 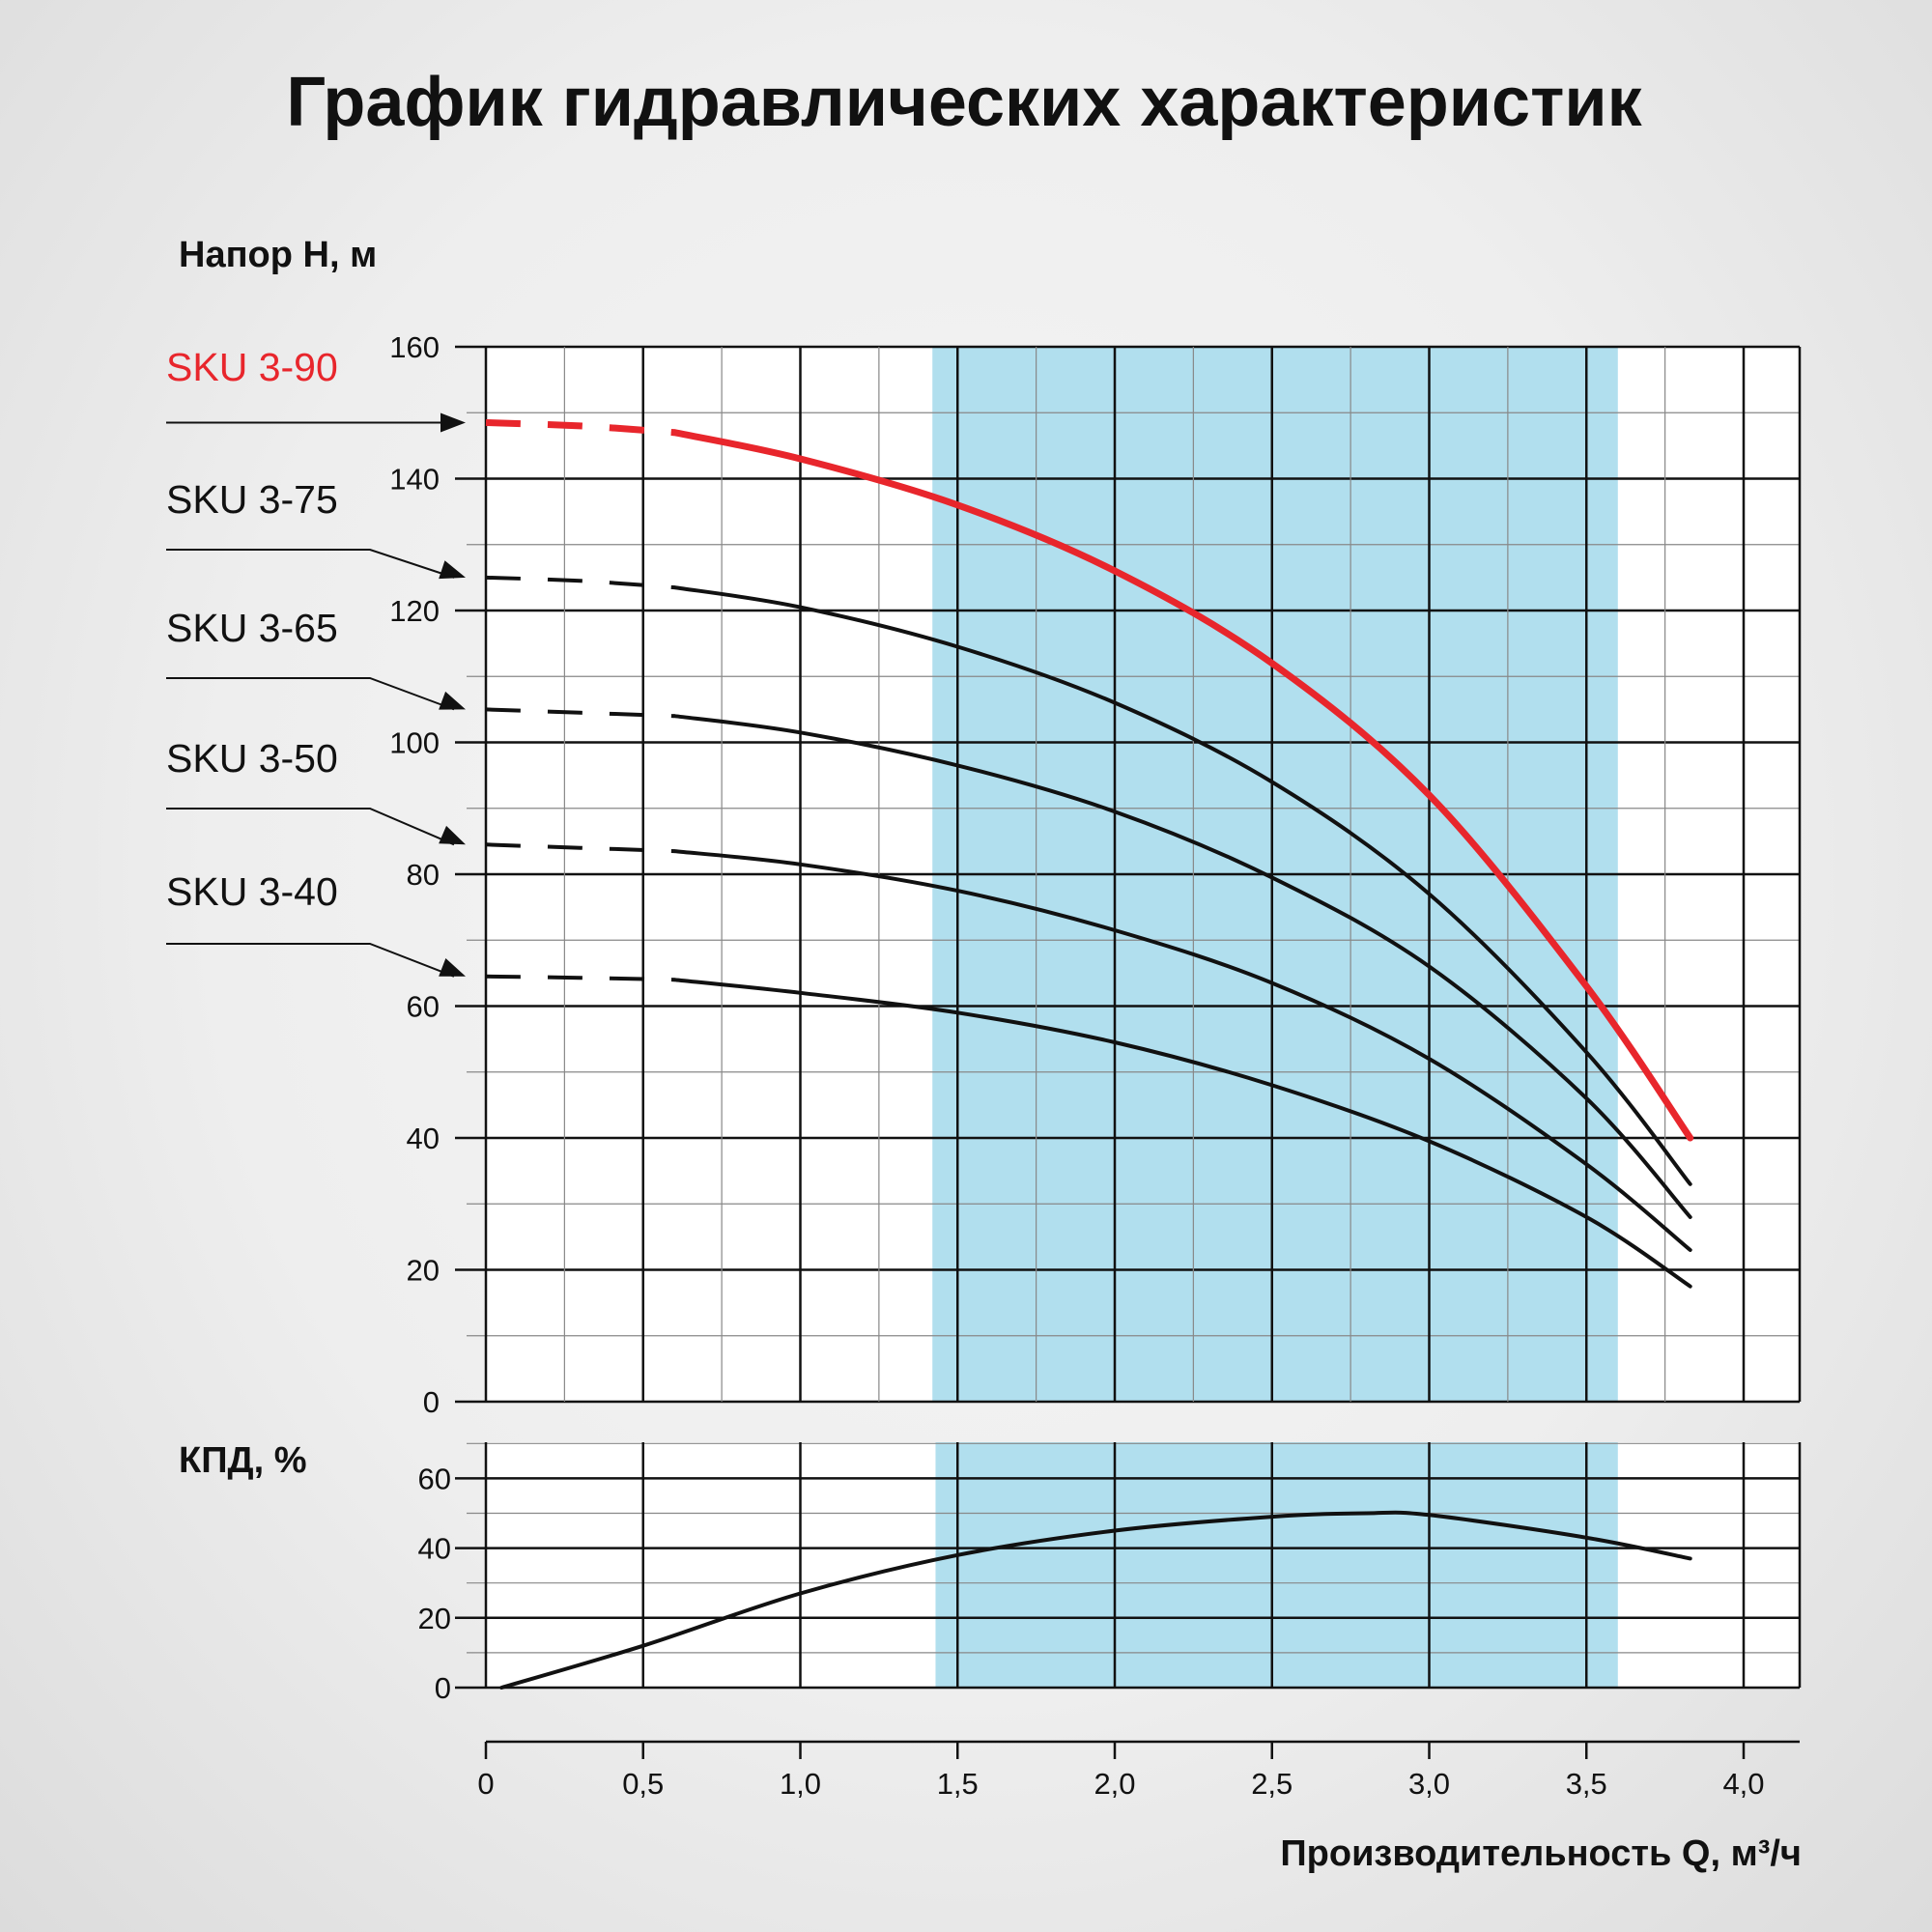 What do you see at coordinates (414, 611) in the screenshot?
I see `head-y-tick-label: 120` at bounding box center [414, 611].